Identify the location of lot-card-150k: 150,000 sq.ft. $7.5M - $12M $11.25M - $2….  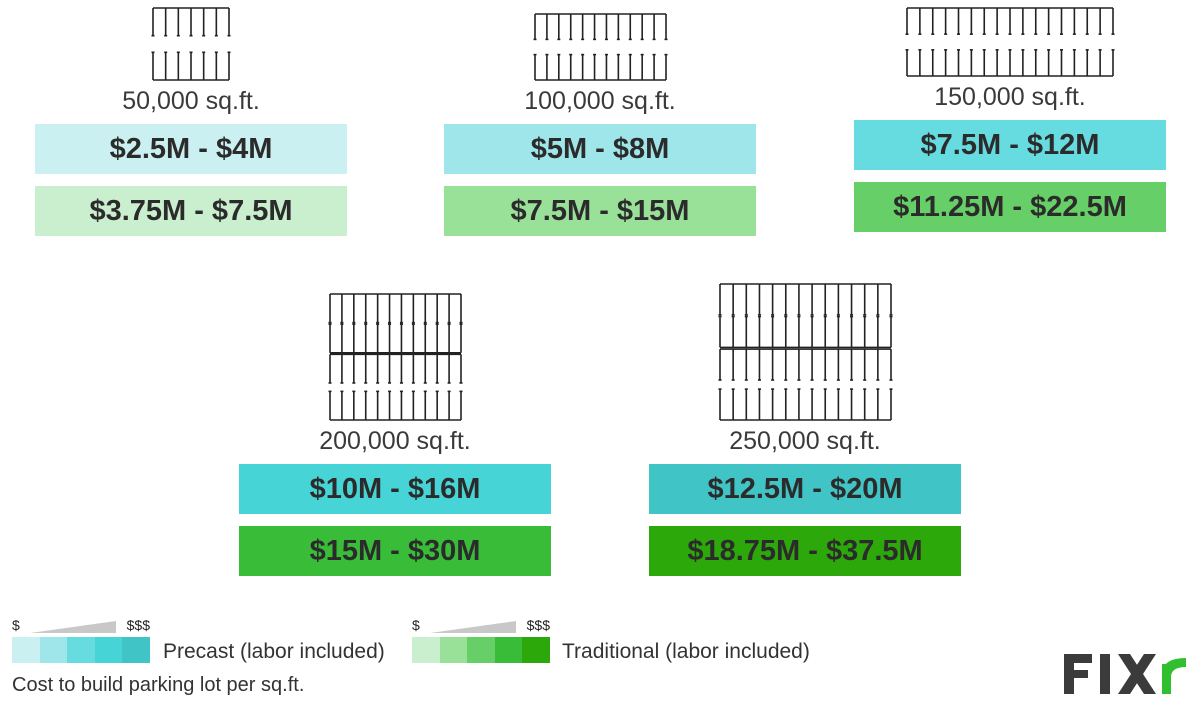
(1010, 119).